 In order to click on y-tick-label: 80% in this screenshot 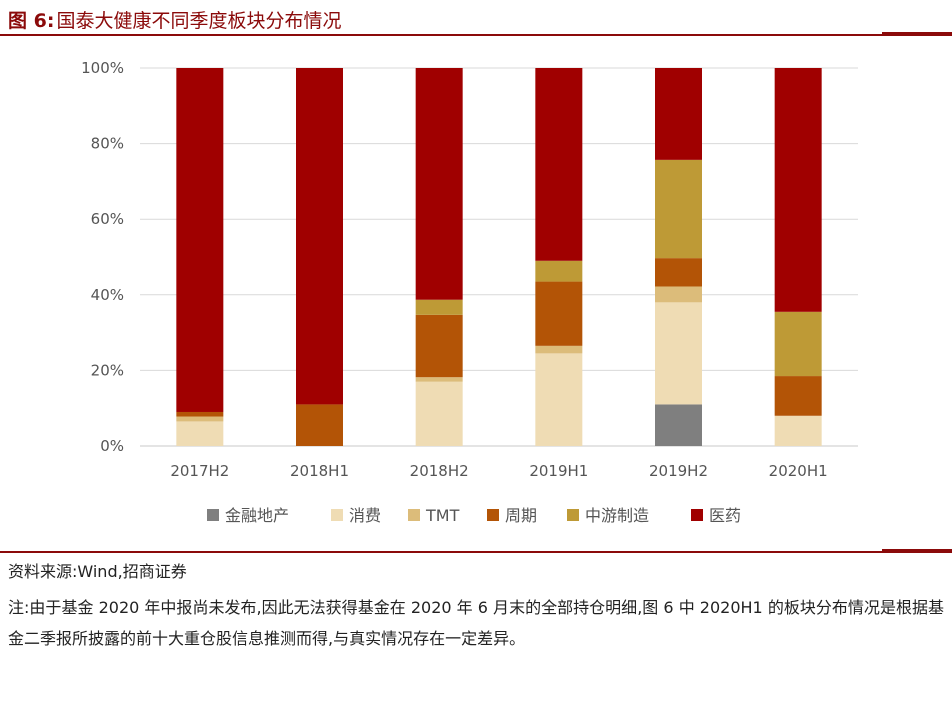, I will do `click(107, 144)`.